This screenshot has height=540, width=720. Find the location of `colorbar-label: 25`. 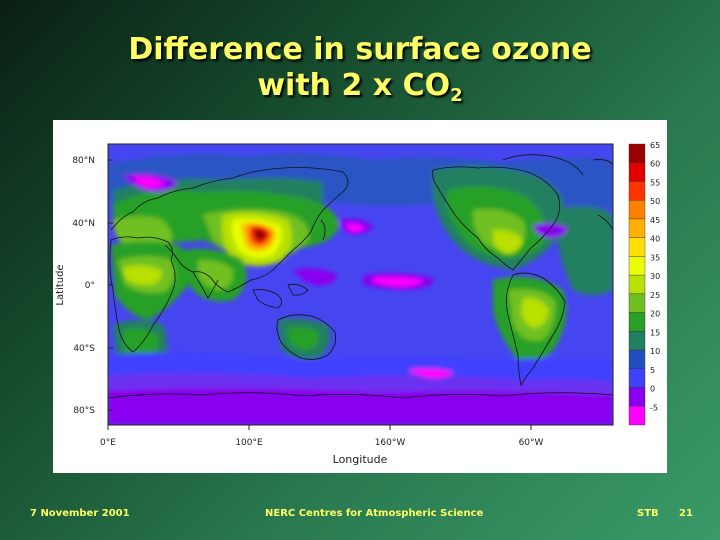

colorbar-label: 25 is located at coordinates (655, 295).